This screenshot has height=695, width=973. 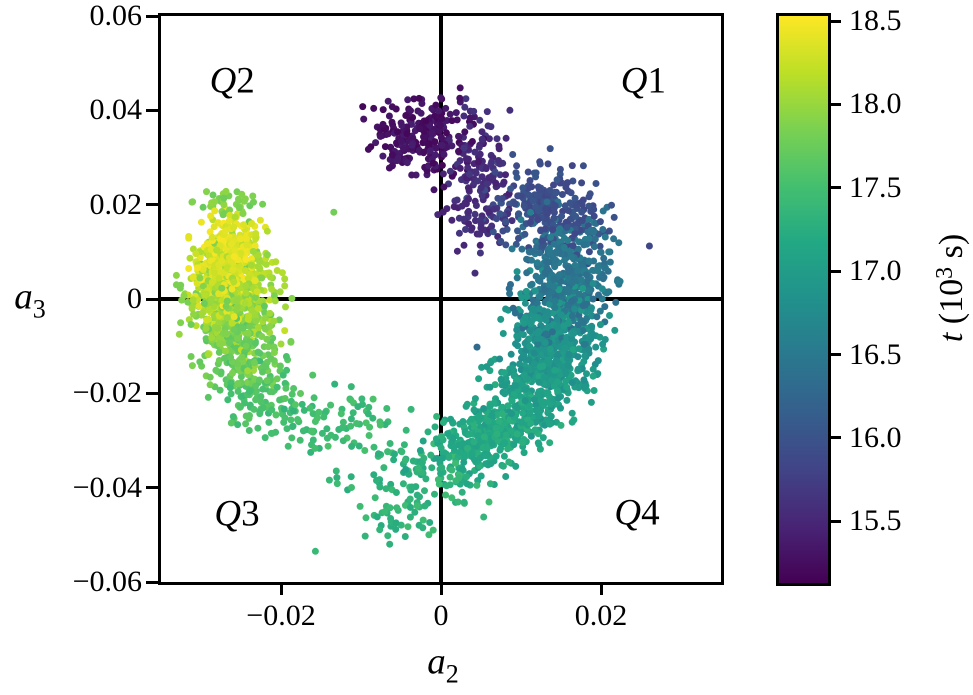 What do you see at coordinates (228, 514) in the screenshot?
I see `quadrant-q3-letter: Q` at bounding box center [228, 514].